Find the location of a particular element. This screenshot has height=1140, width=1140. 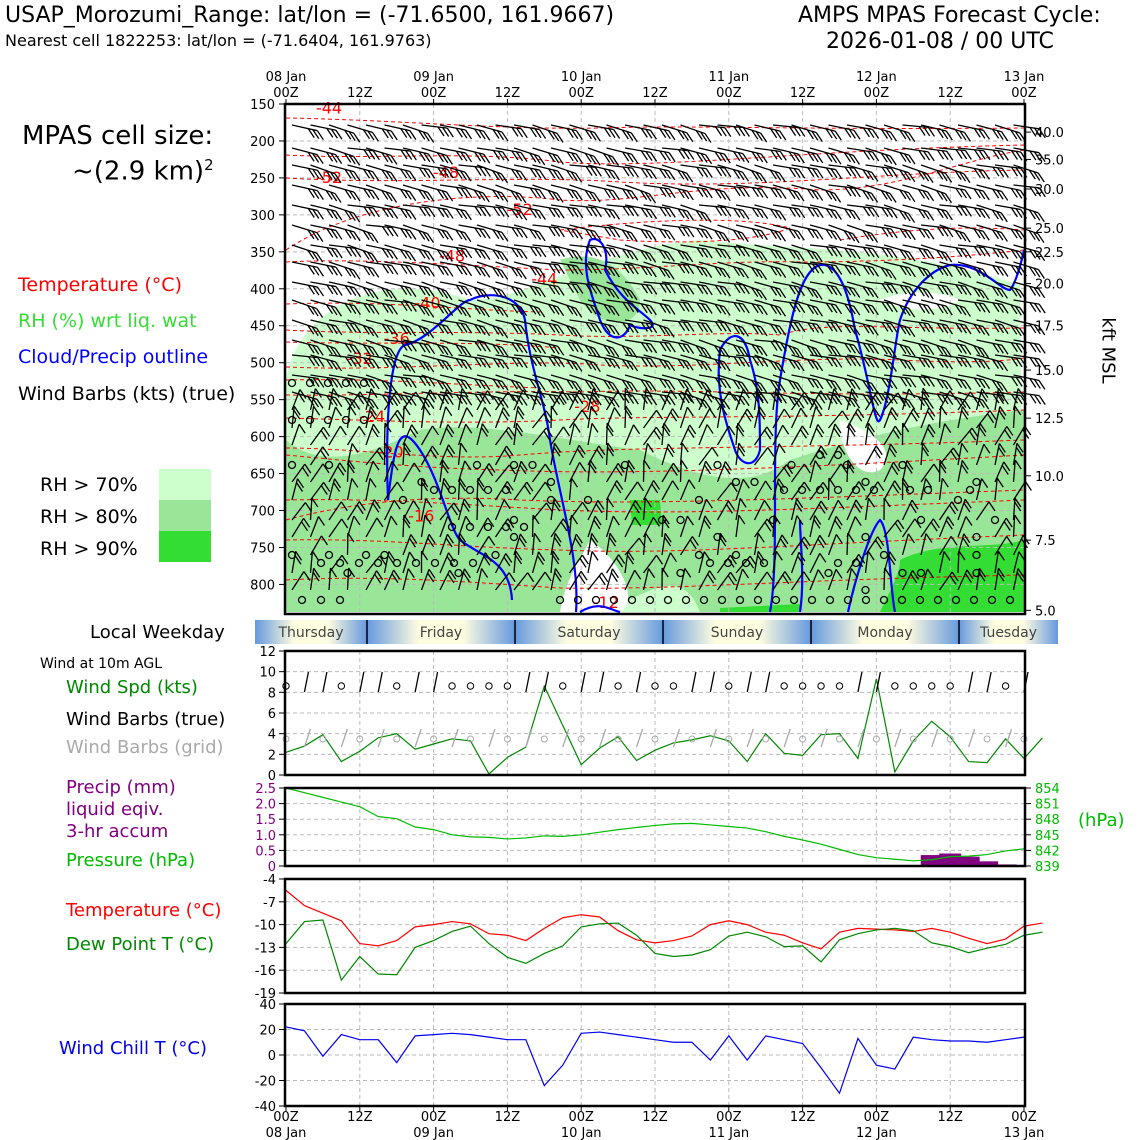

isotherm-label: -44 is located at coordinates (329, 108).